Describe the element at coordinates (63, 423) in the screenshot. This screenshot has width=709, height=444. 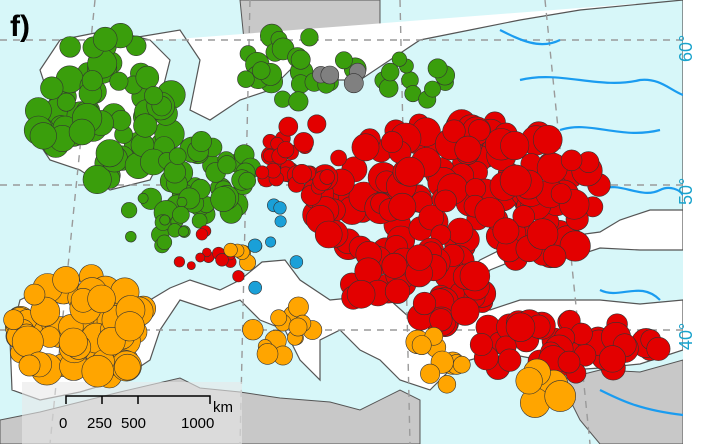
I see `scale-tick-0: 0` at that location.